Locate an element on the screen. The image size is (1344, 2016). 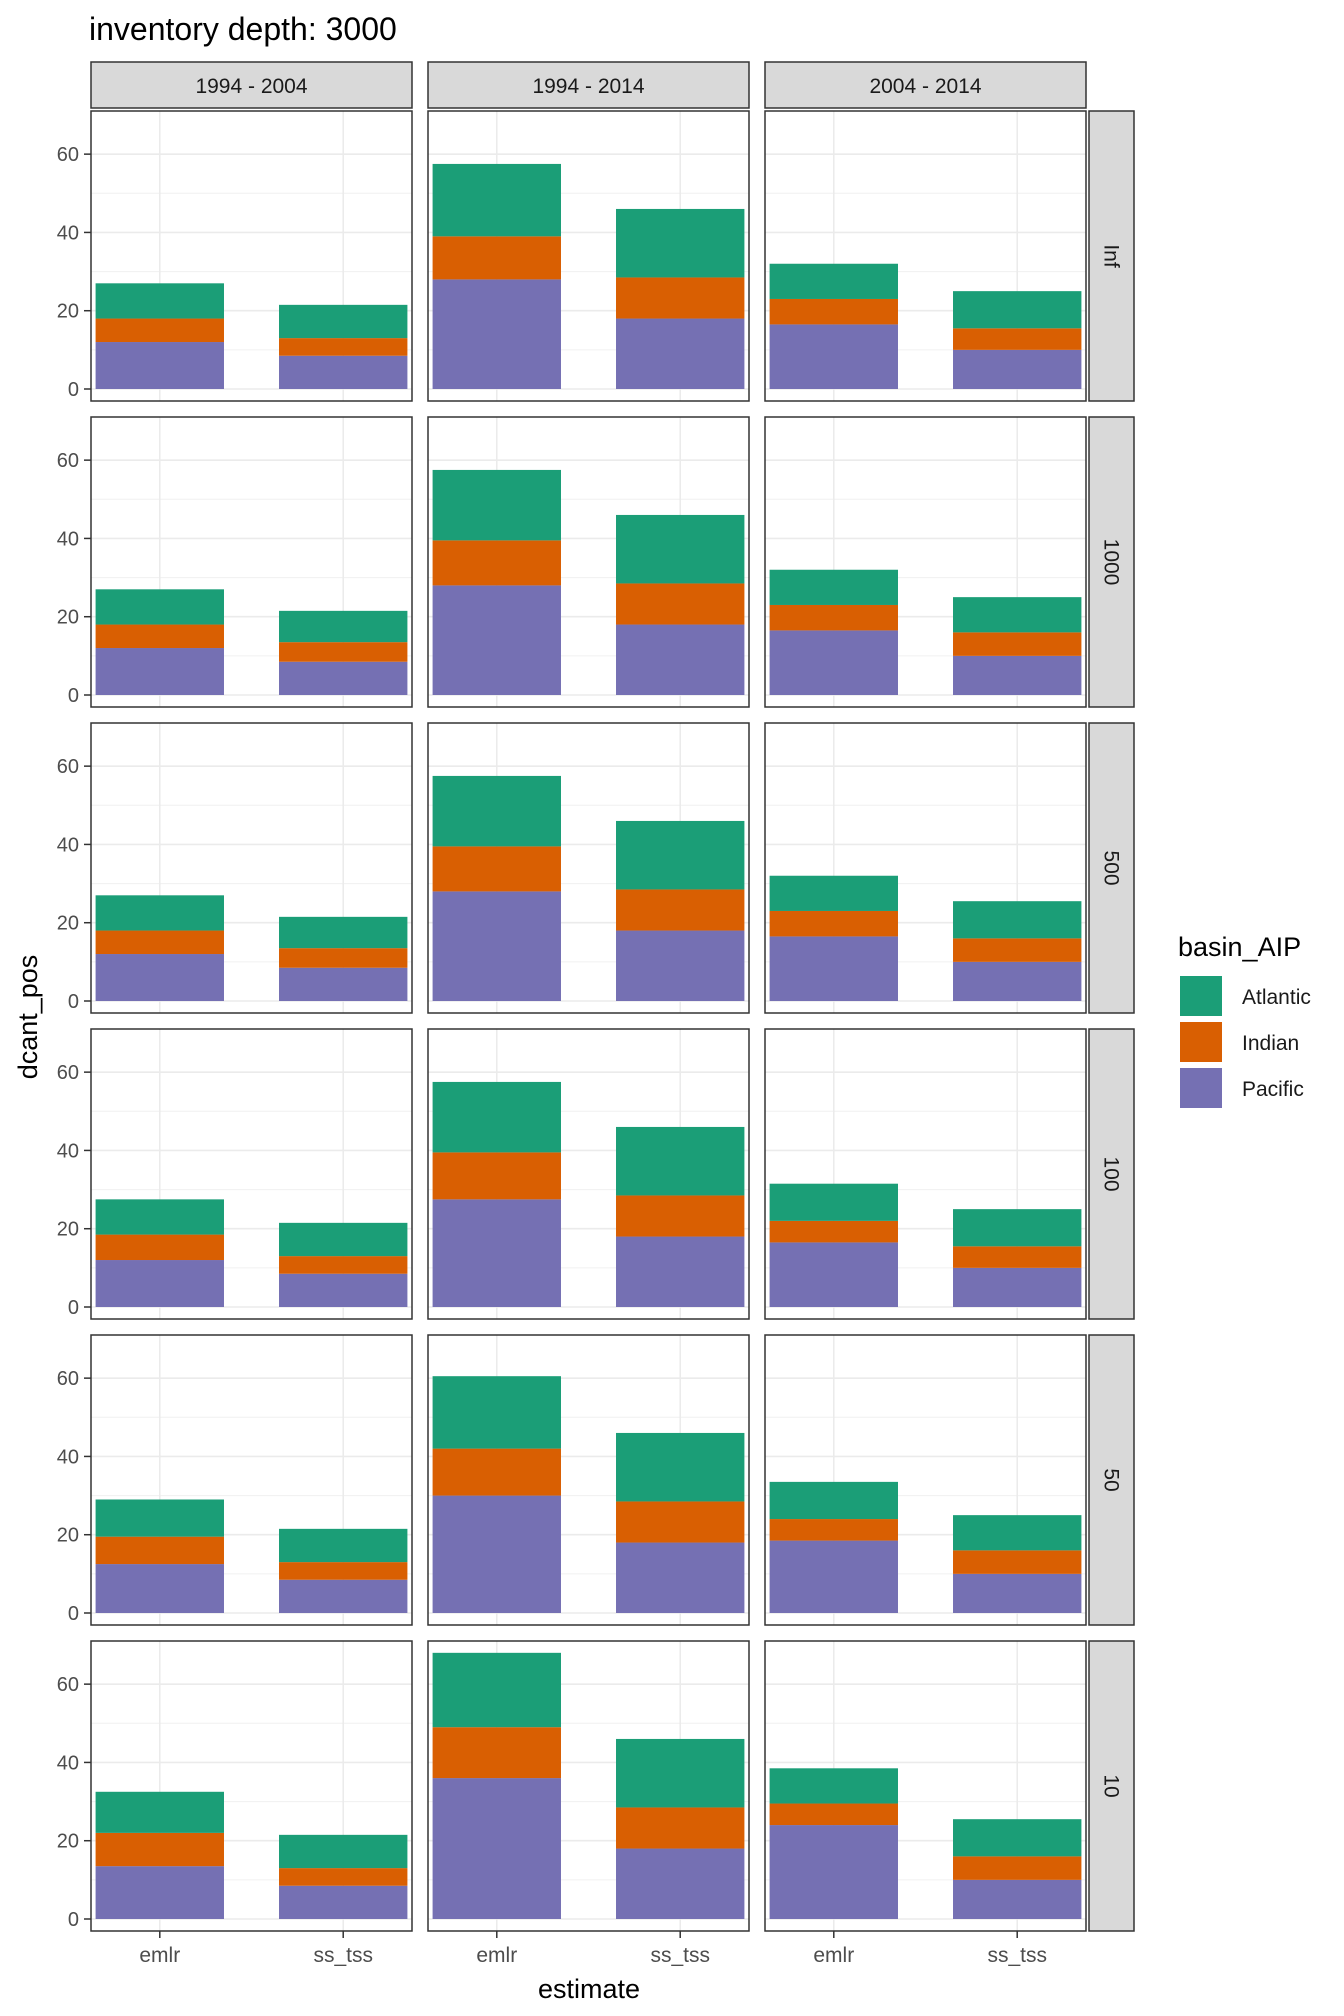
facet-strip-row-label: Inf is located at coordinates (1111, 256).